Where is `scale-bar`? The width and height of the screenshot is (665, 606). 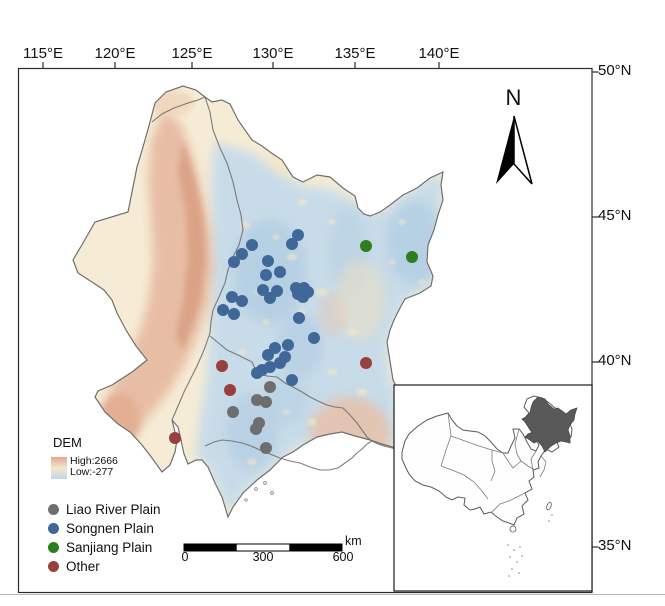 scale-bar is located at coordinates (263, 547).